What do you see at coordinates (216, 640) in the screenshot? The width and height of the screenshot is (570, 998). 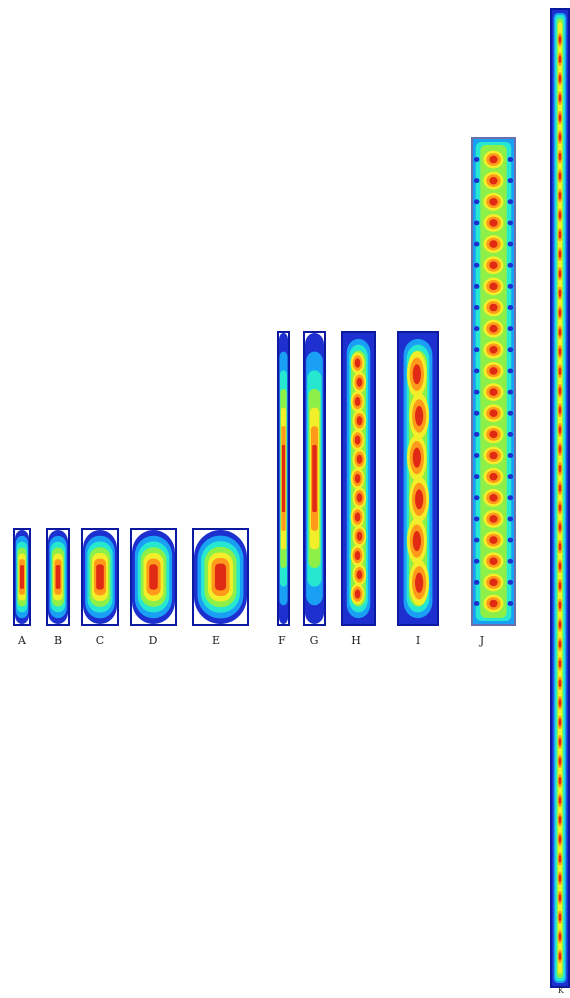 I see `label-e: E` at bounding box center [216, 640].